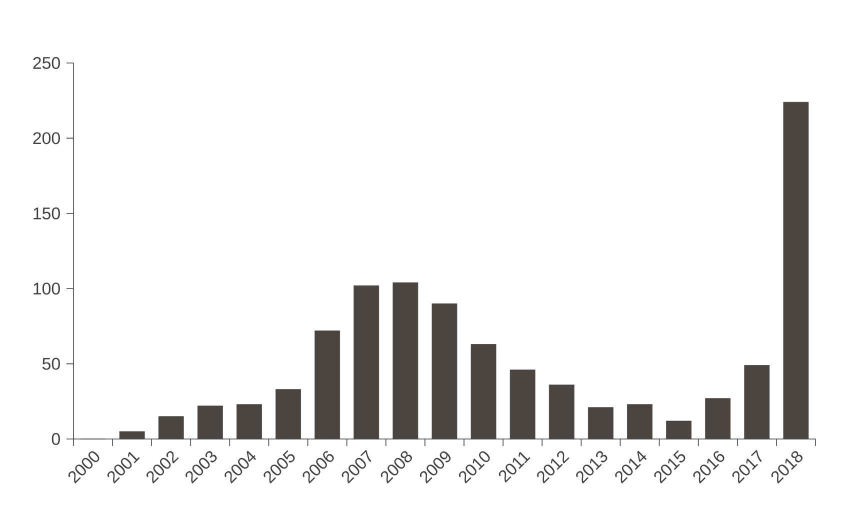  I want to click on y-tick-label: 100, so click(47, 288).